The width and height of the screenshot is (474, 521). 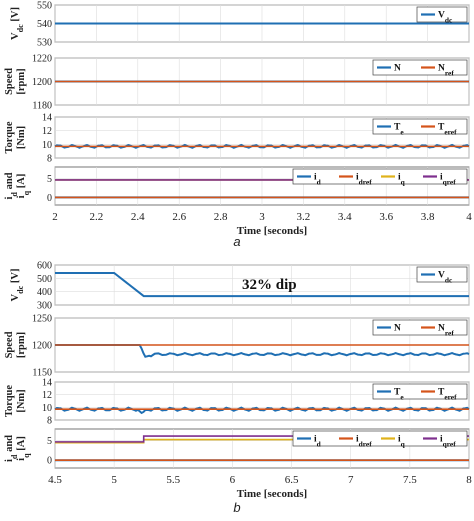 I want to click on x-tick-label: 2, so click(x=55, y=217).